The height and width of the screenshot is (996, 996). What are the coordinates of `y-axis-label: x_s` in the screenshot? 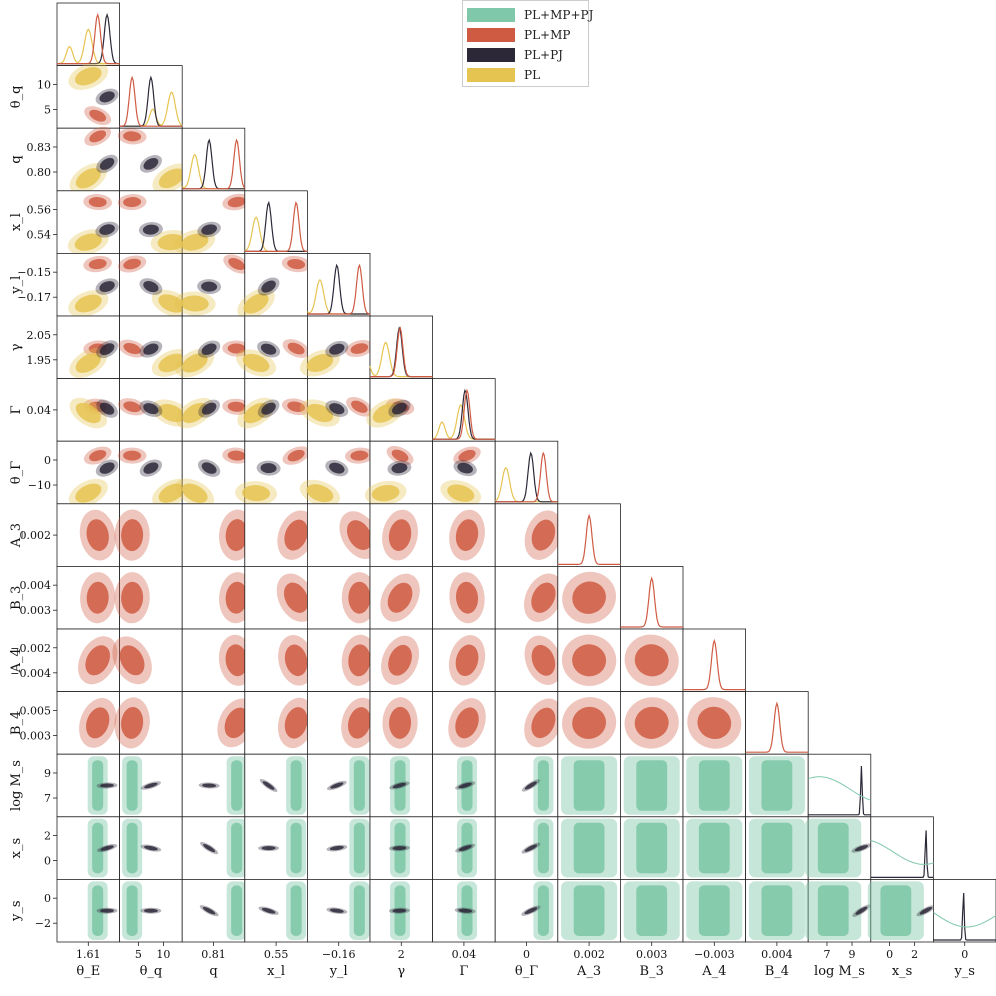 It's located at (16, 848).